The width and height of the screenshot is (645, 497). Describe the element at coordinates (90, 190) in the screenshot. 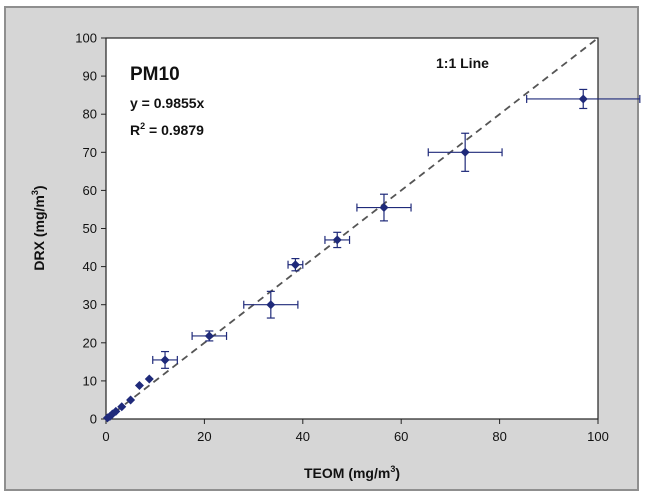

I see `y-tick-label: 60` at that location.